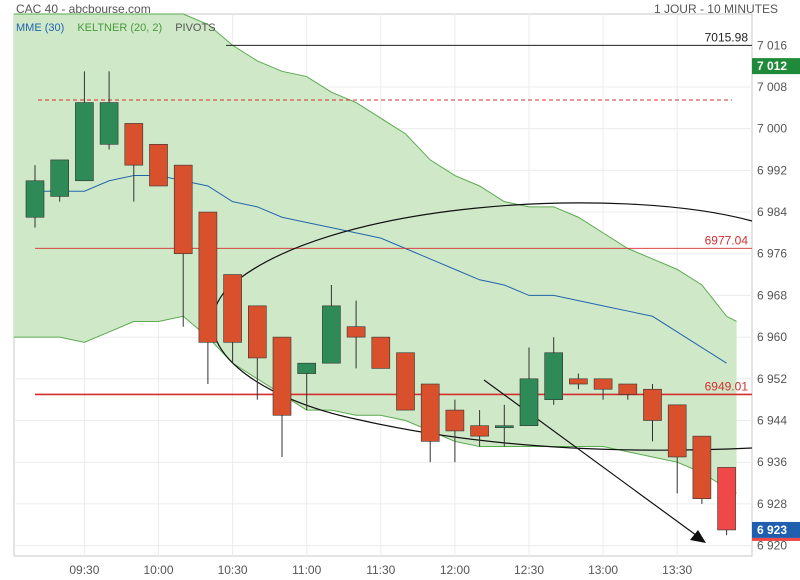 This screenshot has width=800, height=580. I want to click on y-tick-label: 7 008, so click(772, 87).